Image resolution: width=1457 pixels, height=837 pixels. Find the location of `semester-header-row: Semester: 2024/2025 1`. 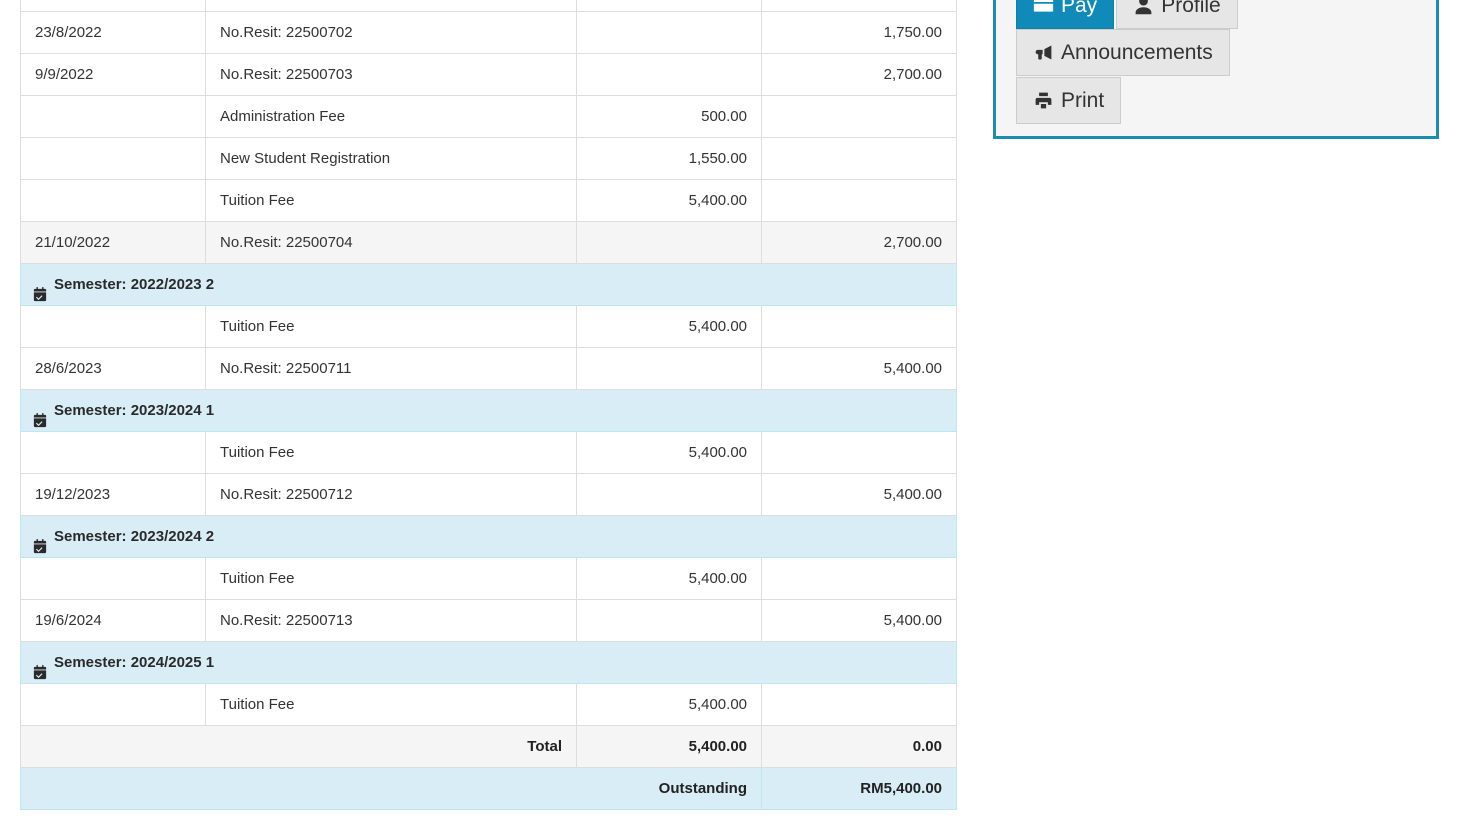

semester-header-row: Semester: 2024/2025 1 is located at coordinates (488, 662).